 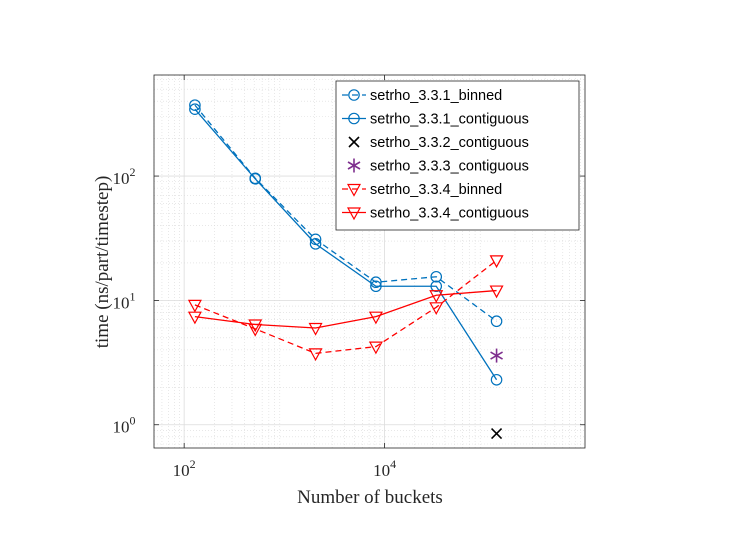 What do you see at coordinates (370, 497) in the screenshot?
I see `x-axis-label: Number of buckets` at bounding box center [370, 497].